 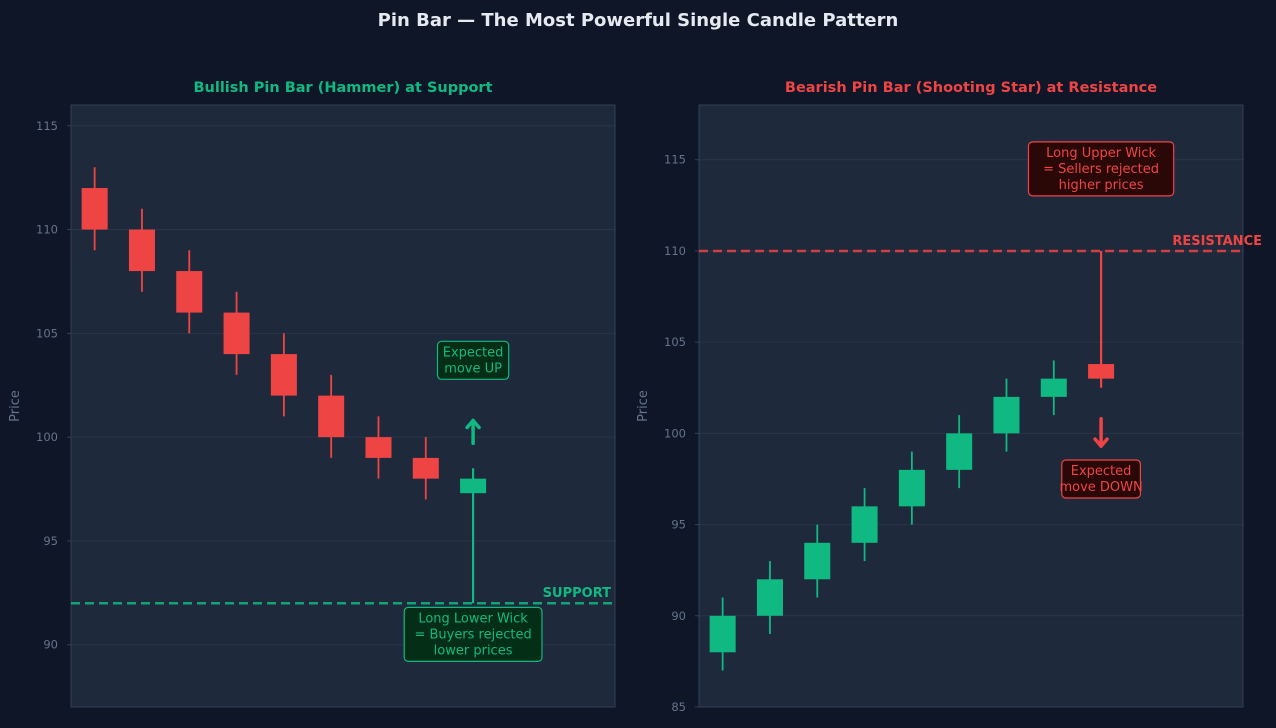 I want to click on chart-title: Bullish Pin Bar (Hammer) at Support, so click(x=342, y=88).